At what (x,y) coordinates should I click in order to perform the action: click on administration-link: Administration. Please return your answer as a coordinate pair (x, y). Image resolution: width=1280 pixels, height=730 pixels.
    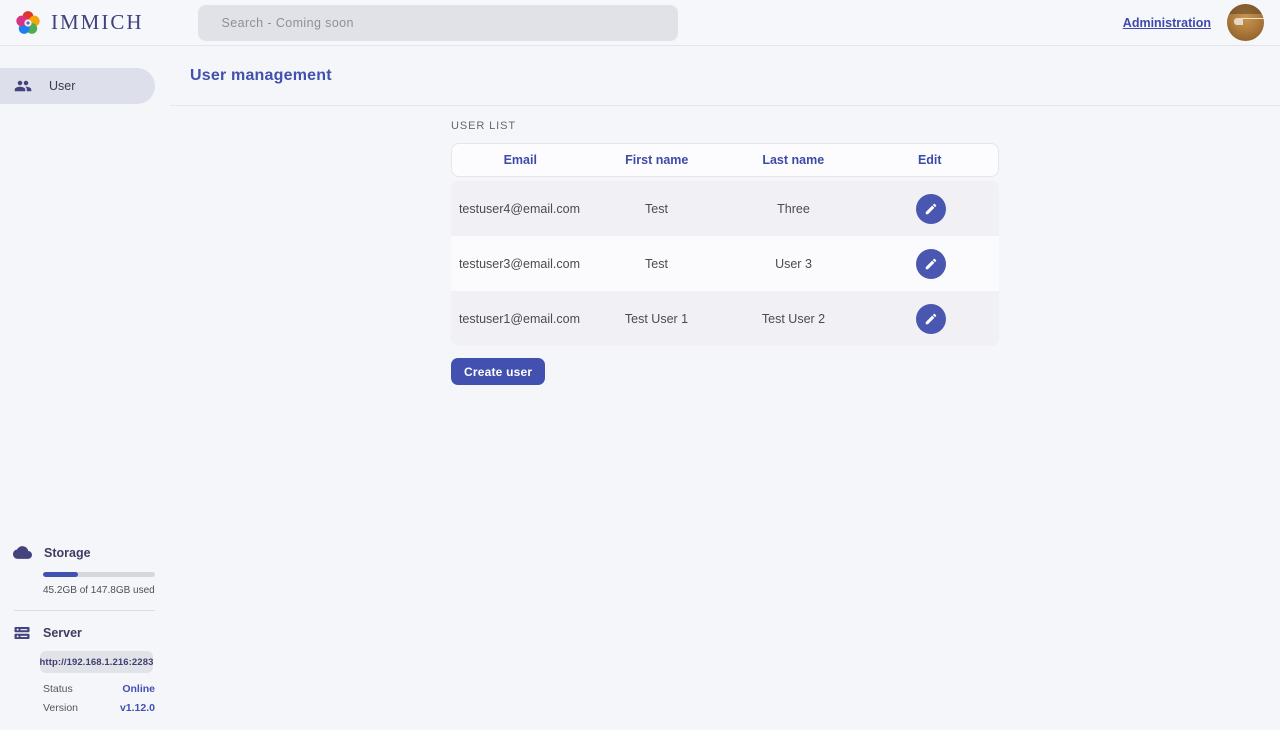
    Looking at the image, I should click on (1166, 22).